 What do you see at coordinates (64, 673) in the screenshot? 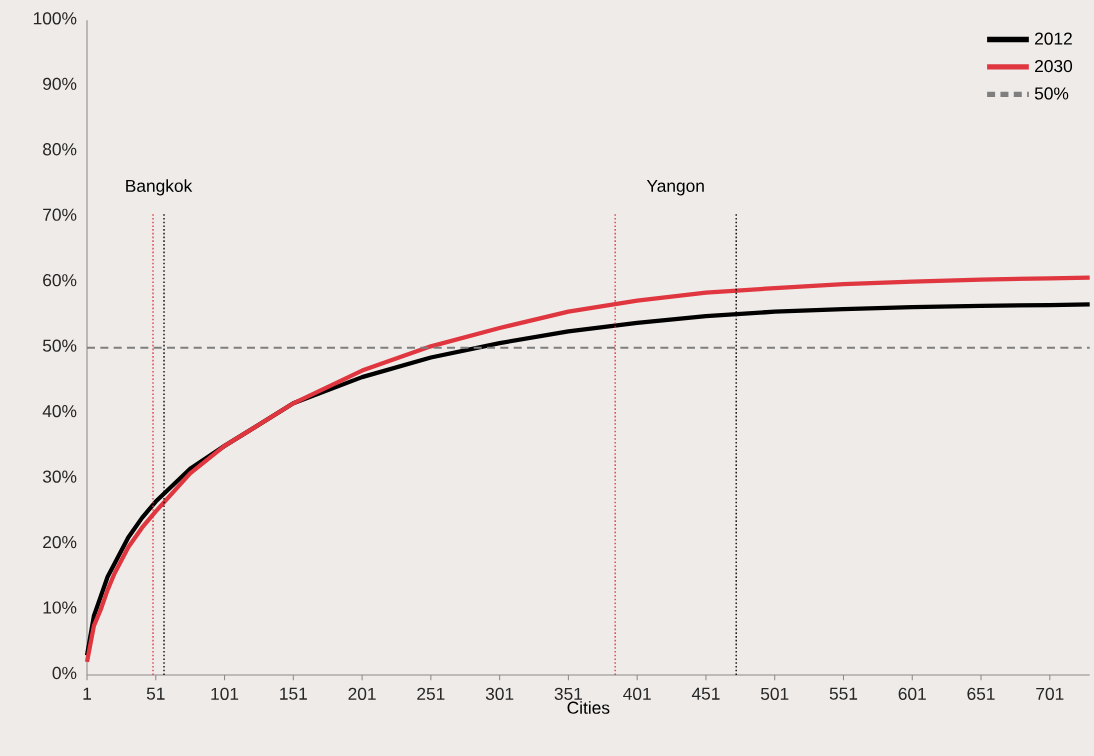
I see `y-tick-label: 0%` at bounding box center [64, 673].